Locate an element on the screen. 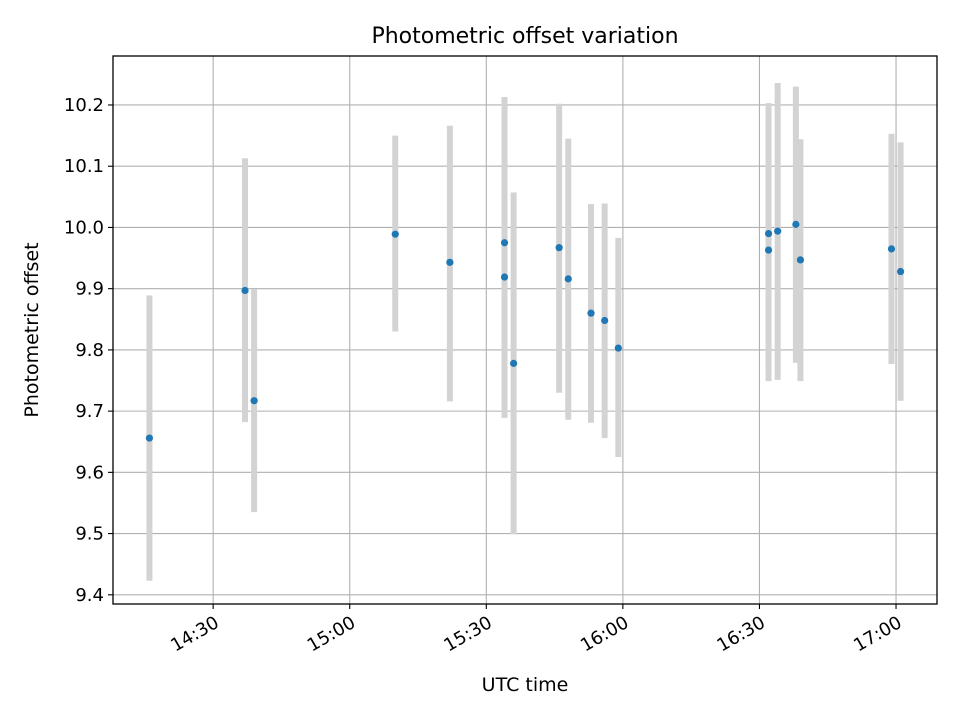  x-tick-label: 15:30 is located at coordinates (467, 634).